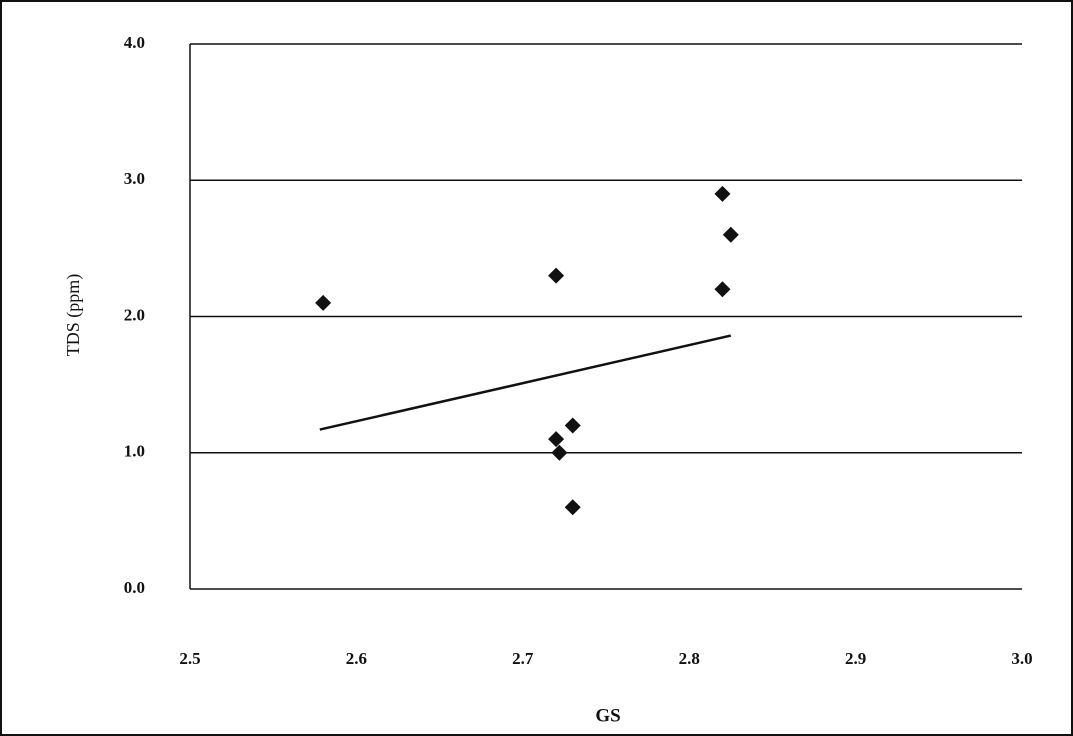 This screenshot has width=1073, height=736. Describe the element at coordinates (134, 42) in the screenshot. I see `y-tick-label: 4.0` at that location.